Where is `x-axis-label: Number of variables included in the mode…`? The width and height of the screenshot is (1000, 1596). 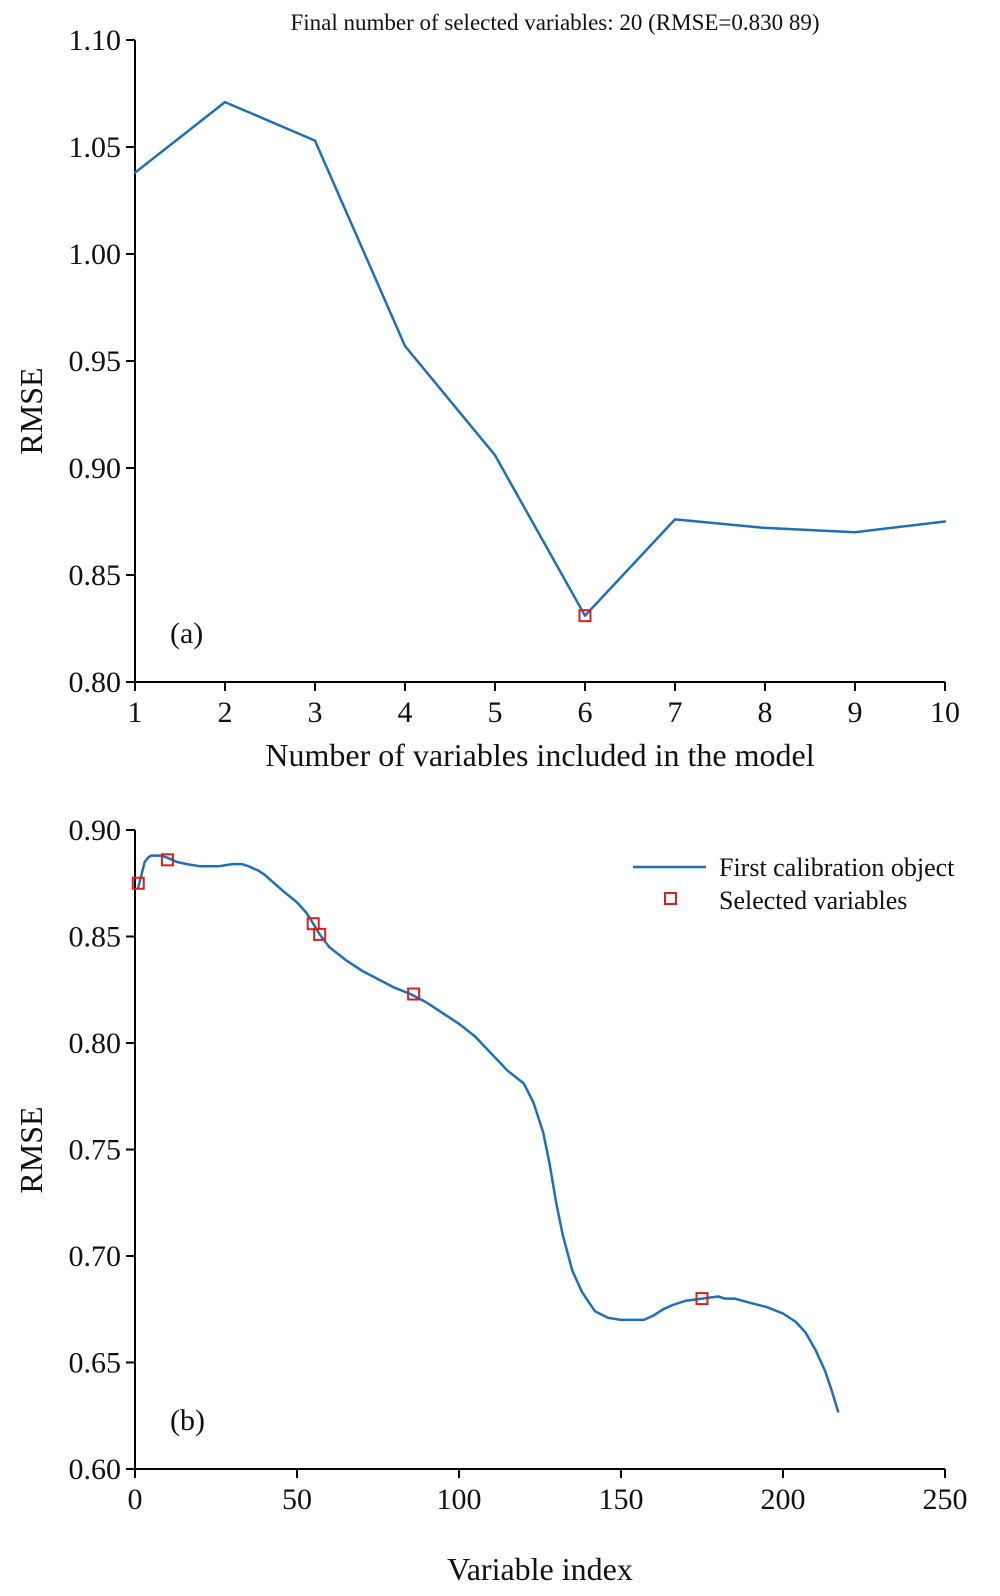 x-axis-label: Number of variables included in the mode… is located at coordinates (539, 755).